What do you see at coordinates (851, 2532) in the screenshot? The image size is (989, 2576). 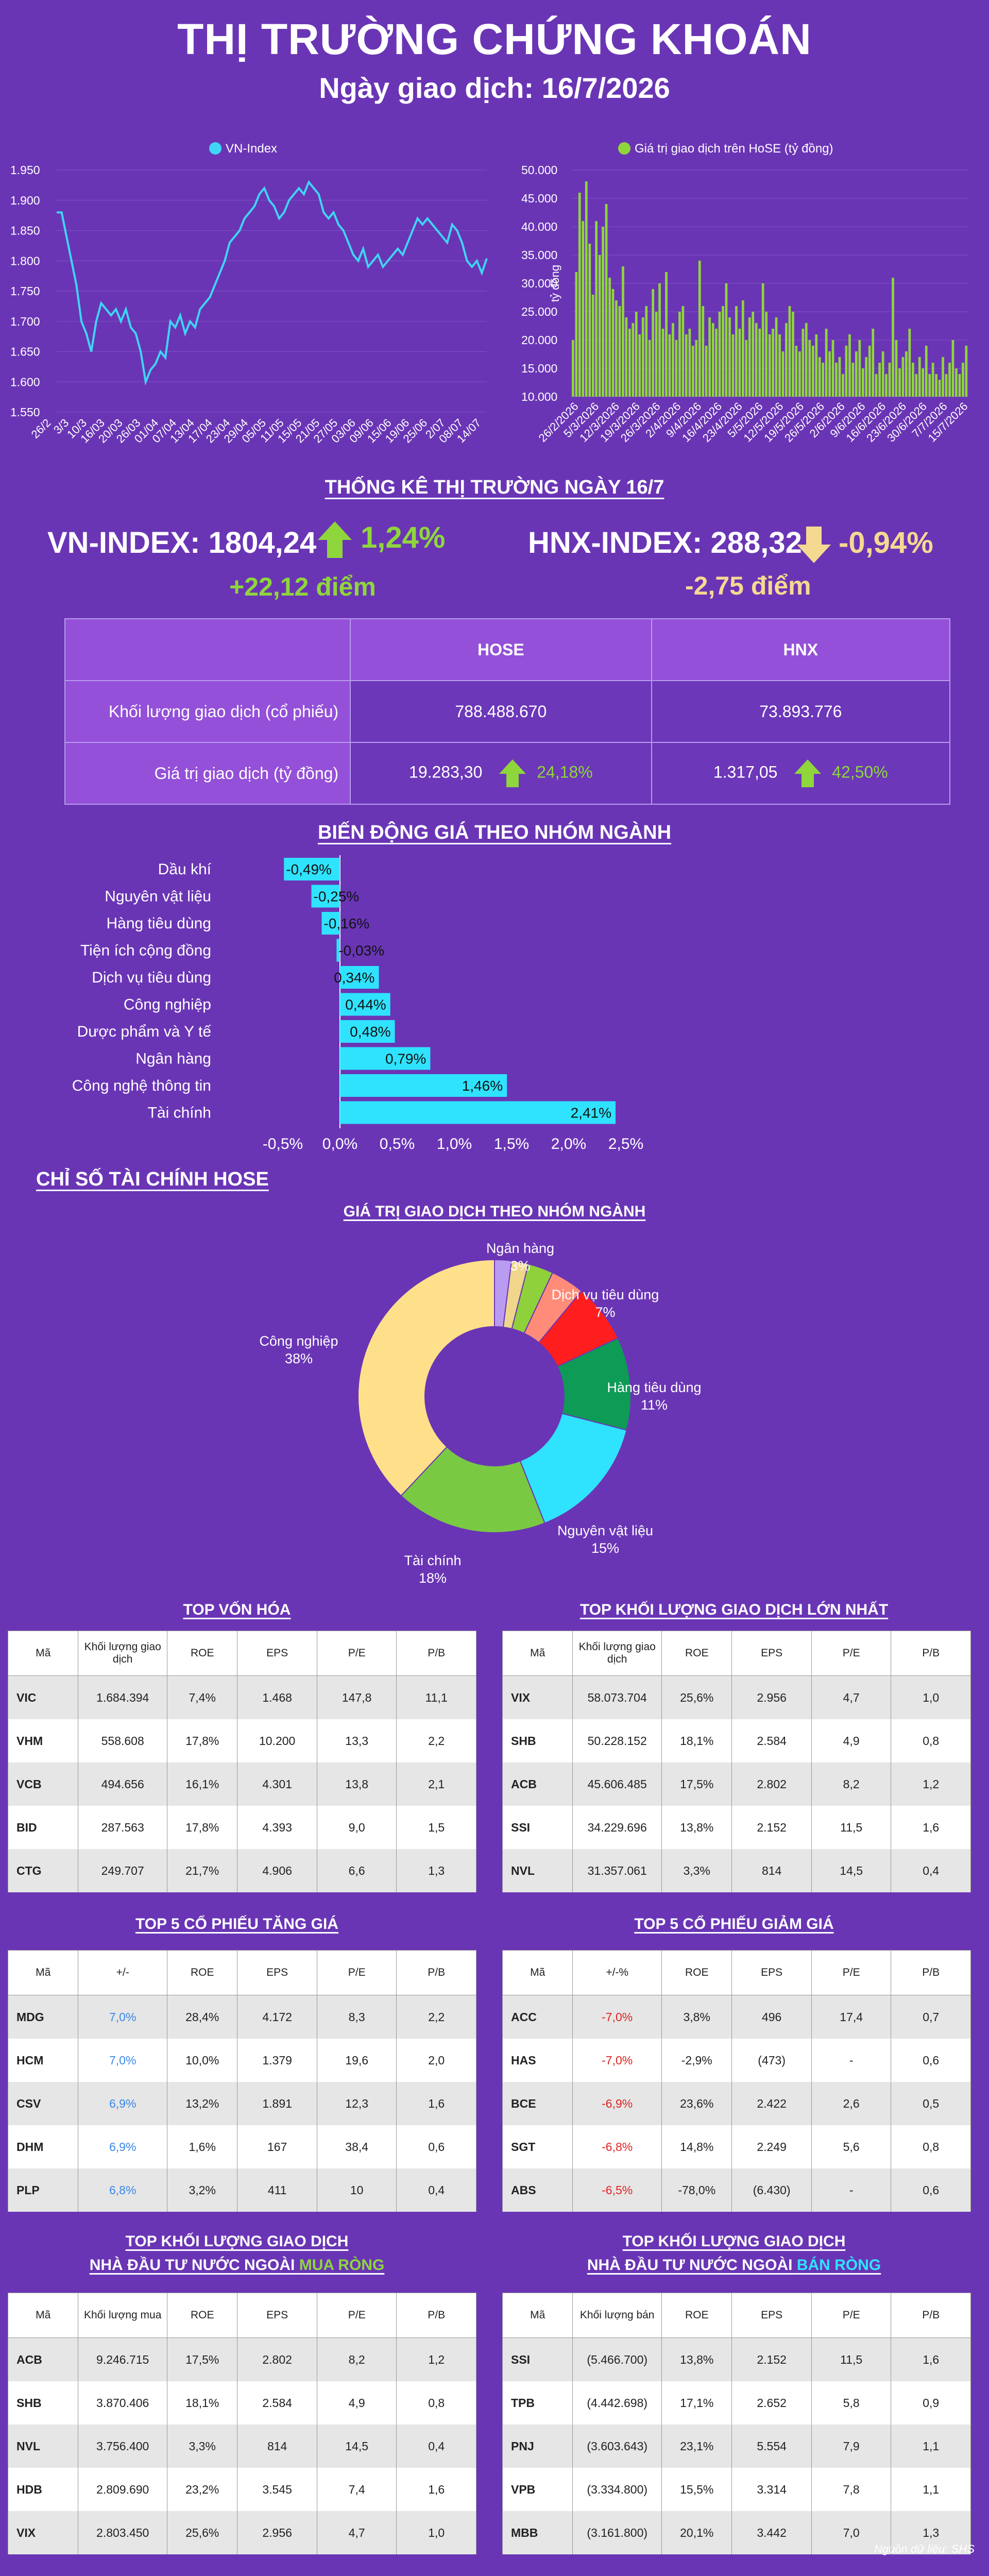 I see `table-cell: 7,0` at bounding box center [851, 2532].